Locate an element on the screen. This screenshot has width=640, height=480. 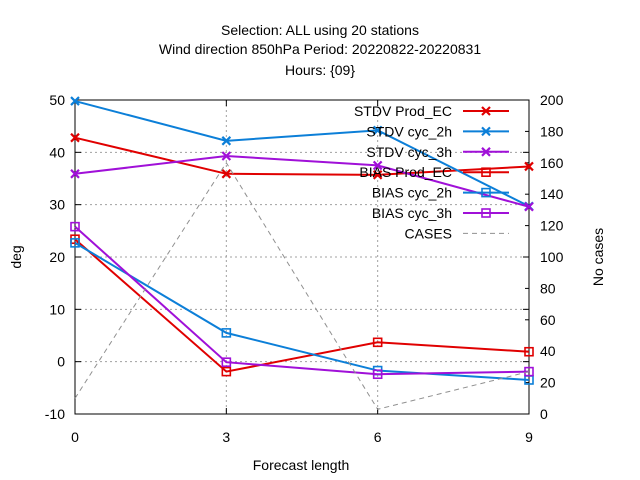
legend-marker-bias-cyc-3h is located at coordinates (486, 213).